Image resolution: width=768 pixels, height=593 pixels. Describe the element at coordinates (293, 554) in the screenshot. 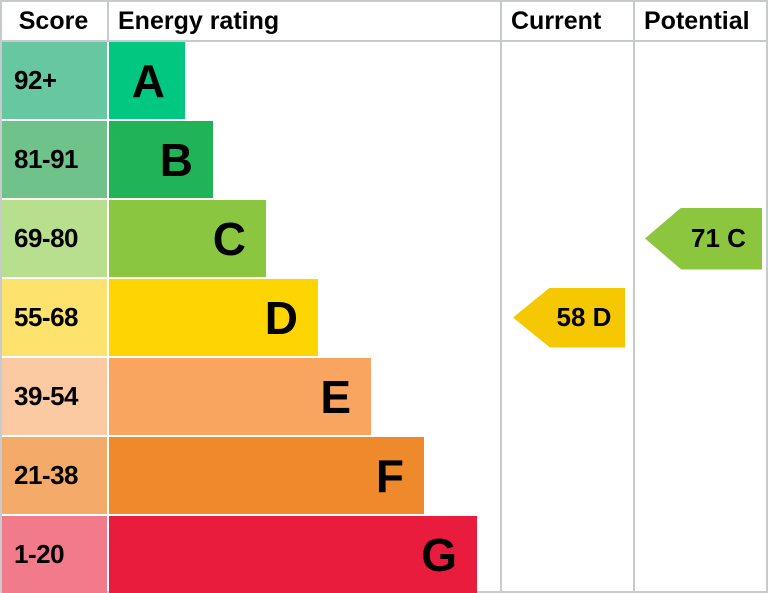

I see `rating-bar-g: G` at that location.